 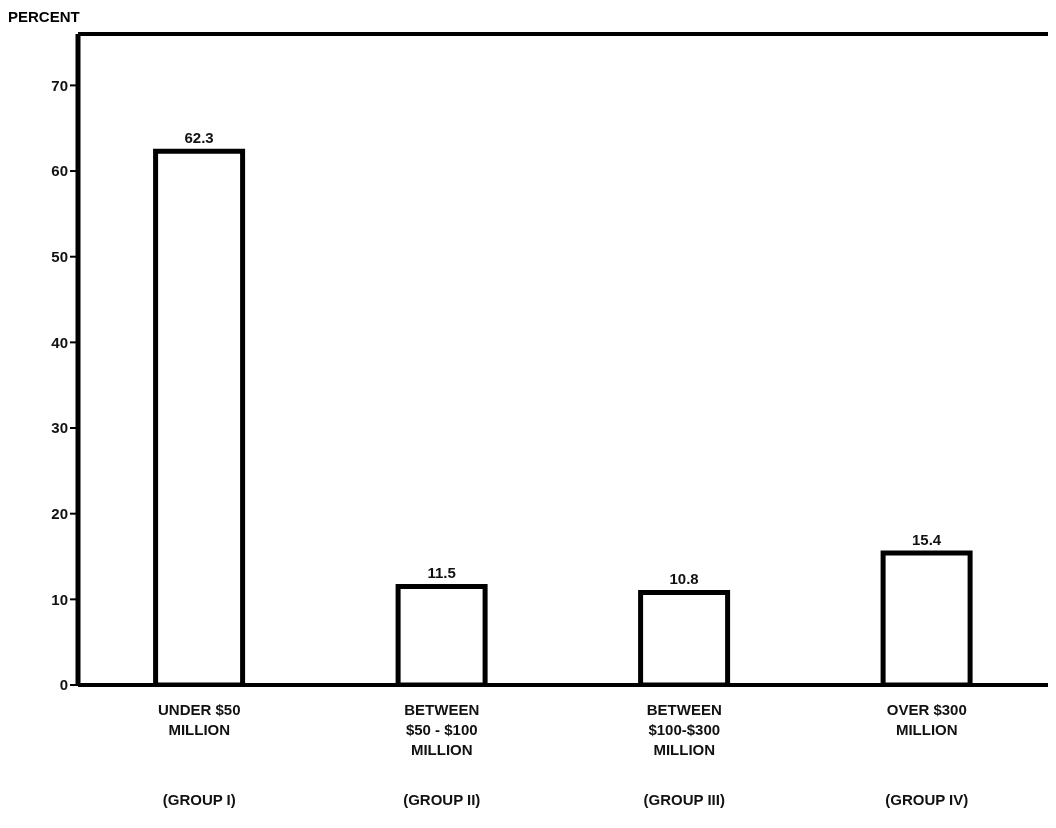 What do you see at coordinates (442, 754) in the screenshot?
I see `category-label: BETWEEN $50 - $100 MILLION (GROUP II)` at bounding box center [442, 754].